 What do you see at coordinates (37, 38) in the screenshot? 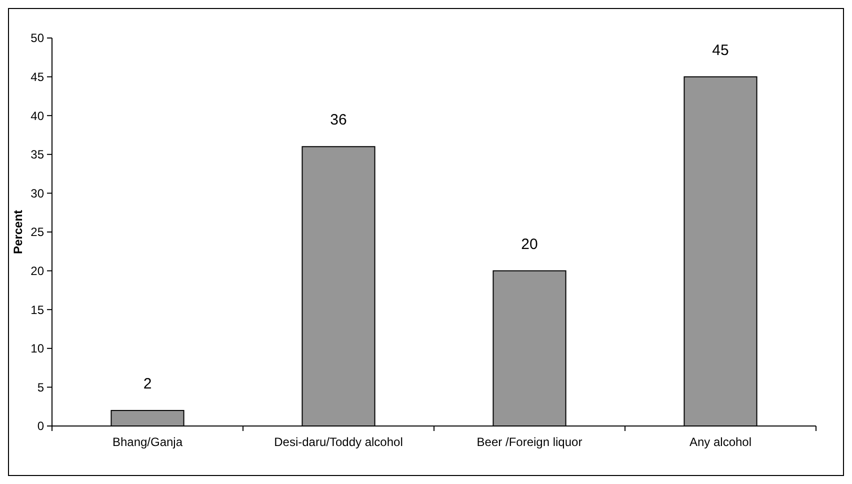
I see `y-tick-label: 50` at bounding box center [37, 38].